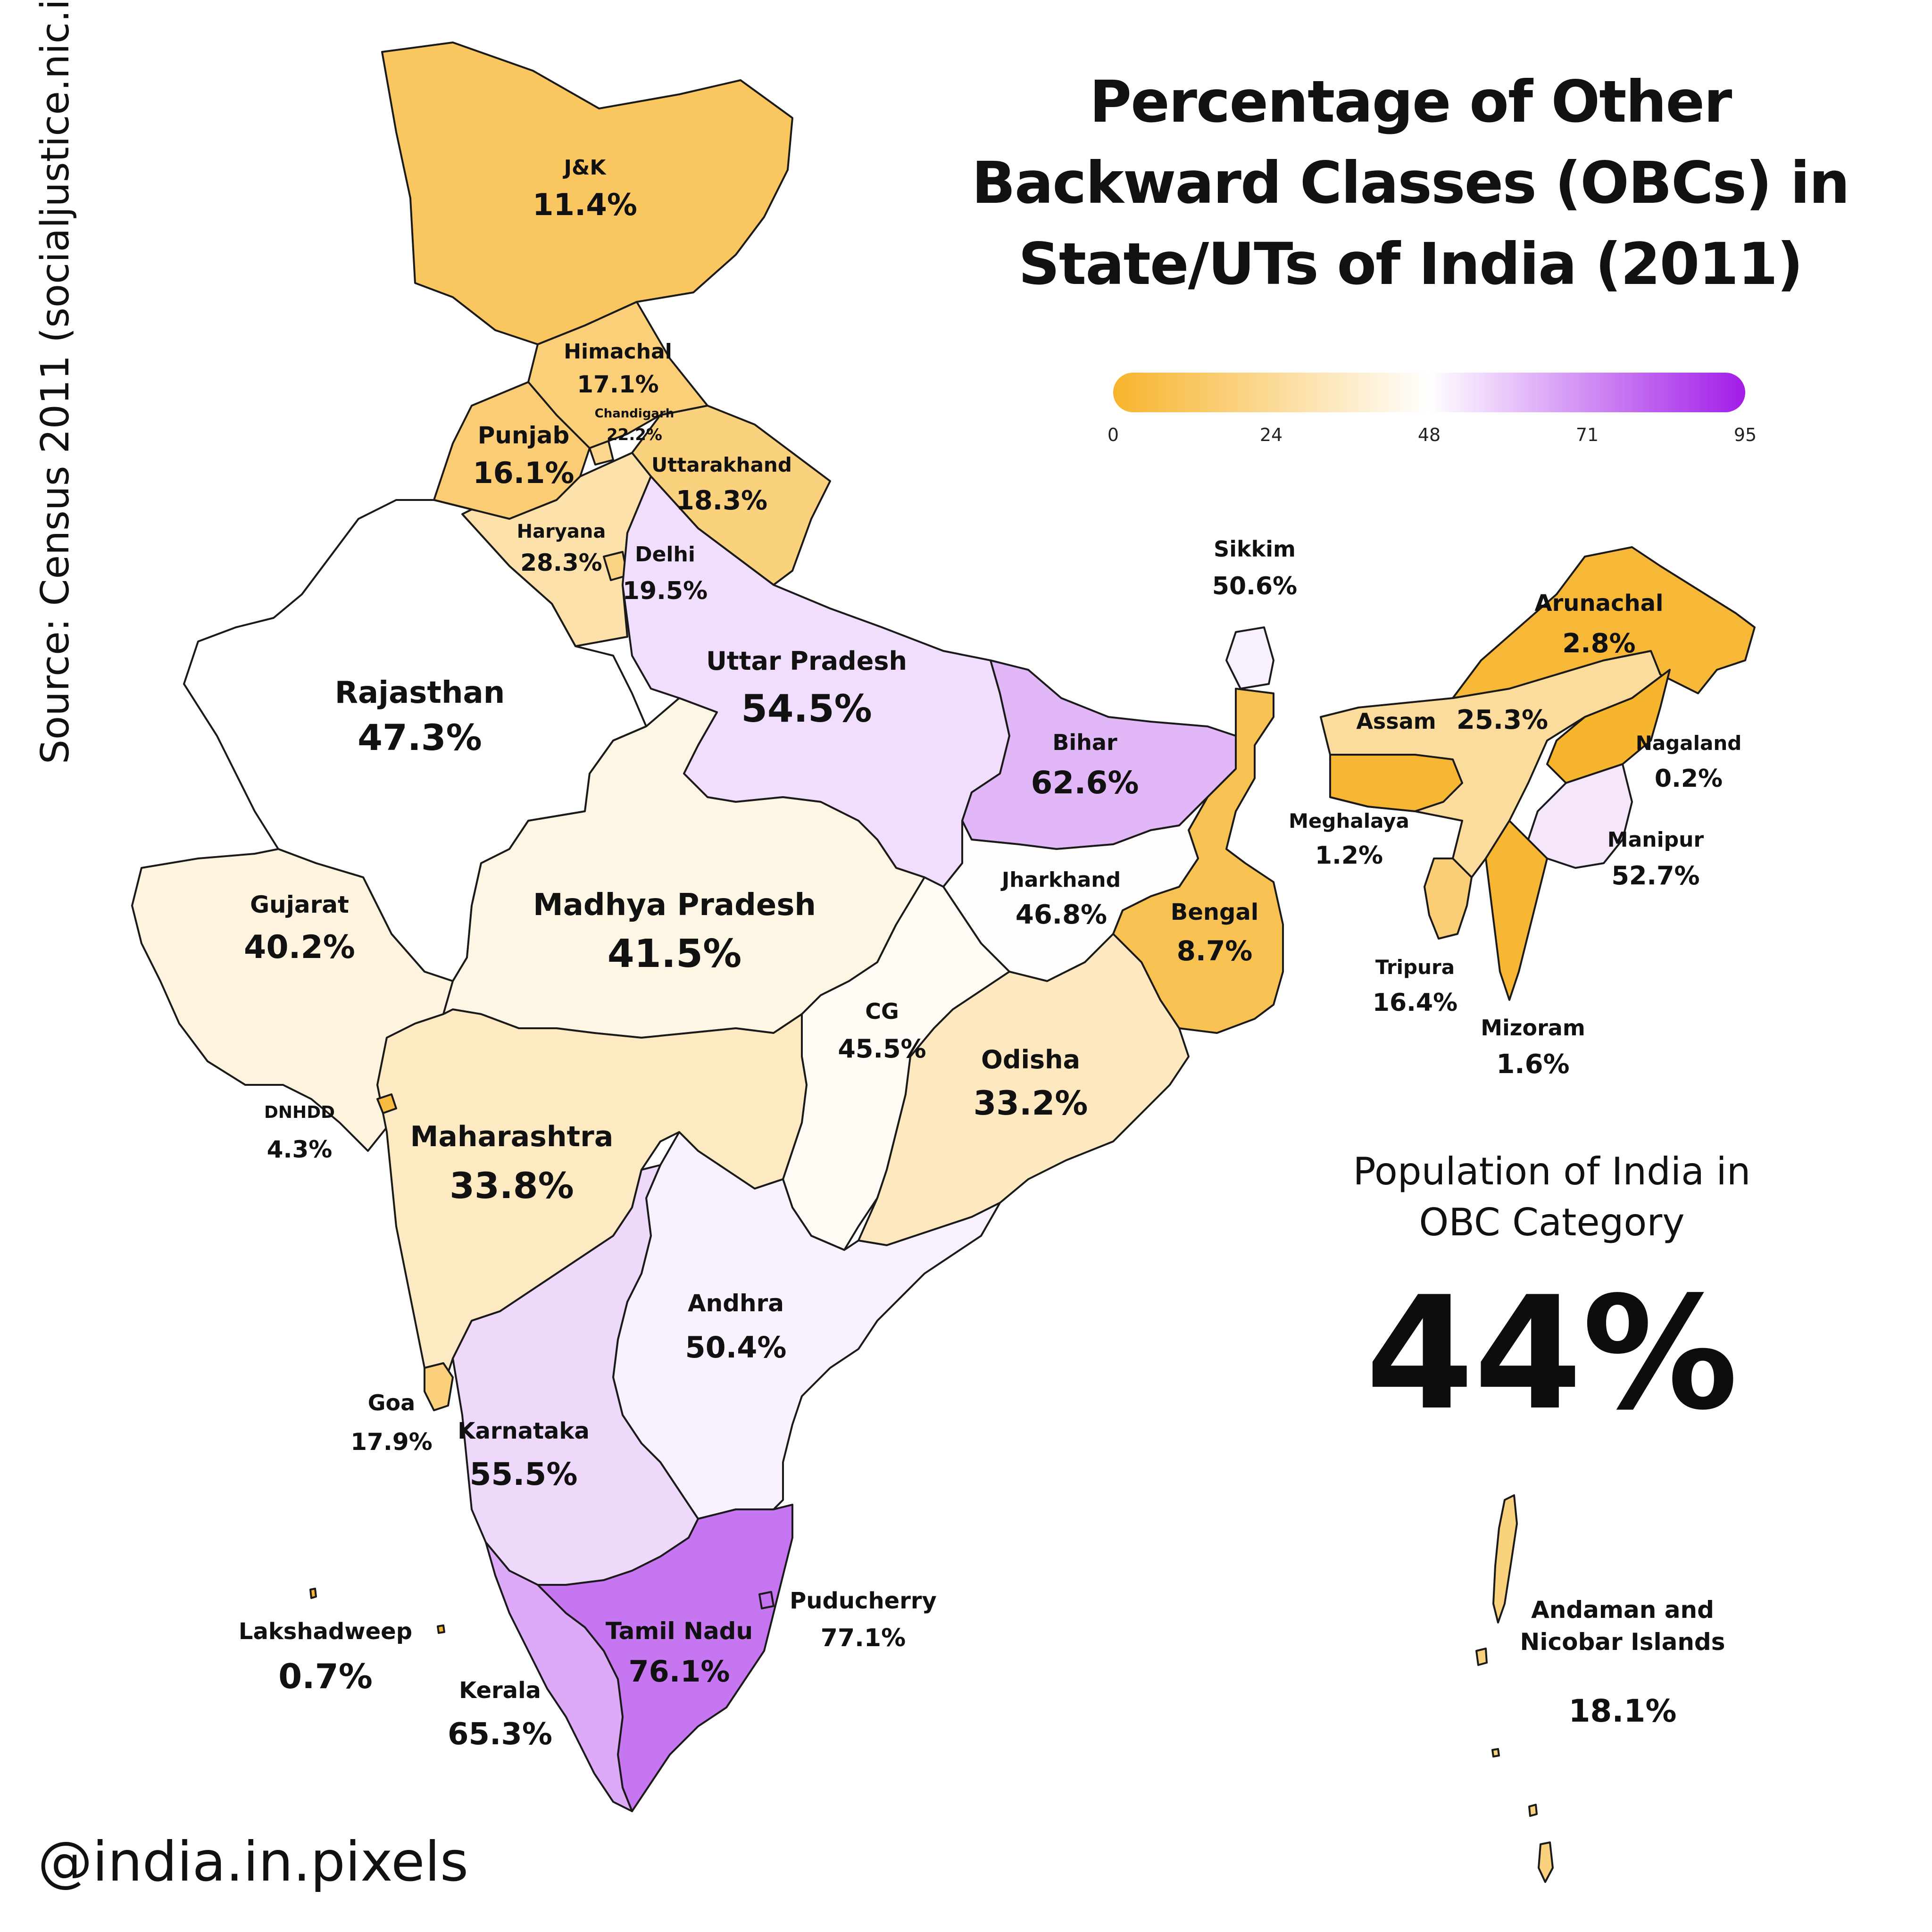 The image size is (1932, 1932). What do you see at coordinates (1503, 720) in the screenshot?
I see `label-assam-value: 25.3%` at bounding box center [1503, 720].